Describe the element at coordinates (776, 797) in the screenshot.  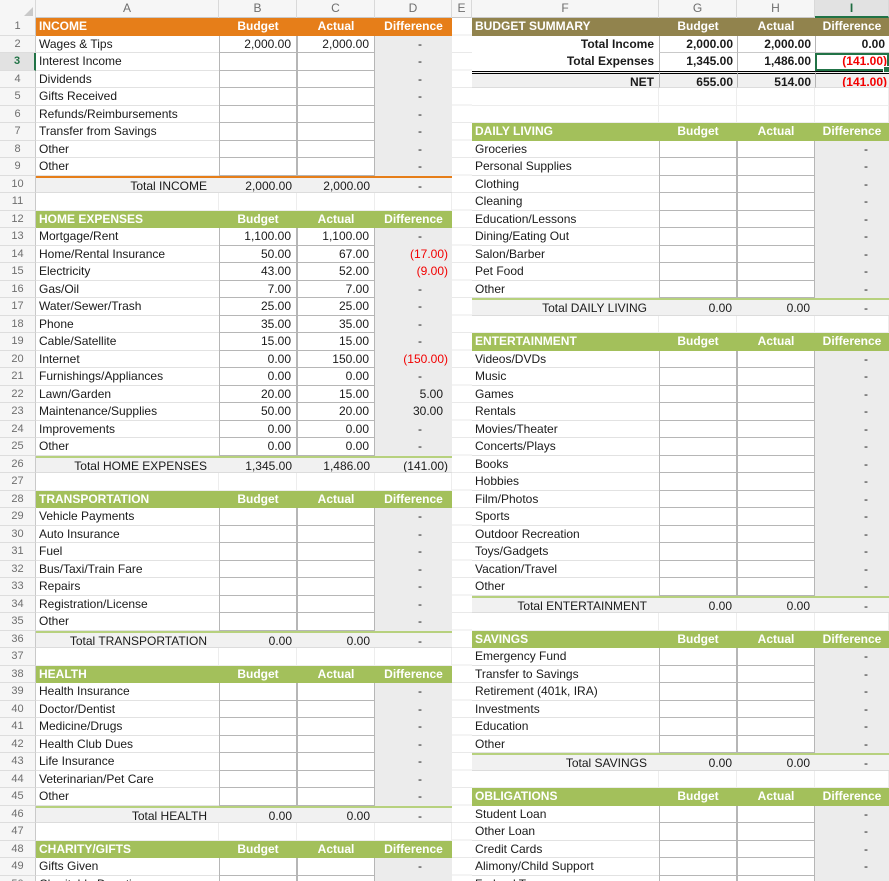
I see `cell-H45: Actual` at that location.